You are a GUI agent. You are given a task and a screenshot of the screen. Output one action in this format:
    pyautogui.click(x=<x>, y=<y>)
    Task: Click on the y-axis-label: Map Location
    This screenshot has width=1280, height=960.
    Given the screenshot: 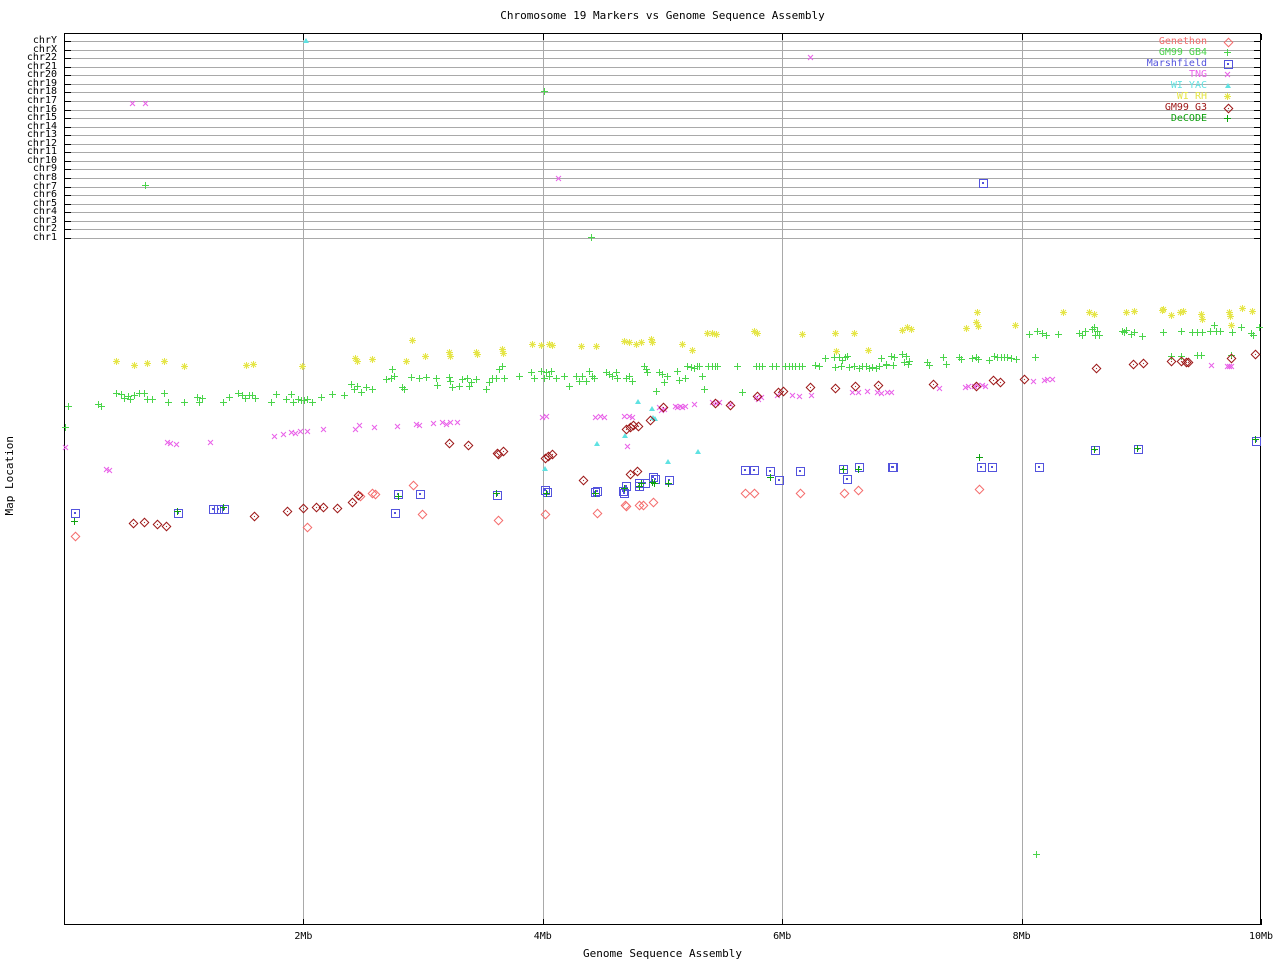 What is the action you would take?
    pyautogui.click(x=9, y=476)
    